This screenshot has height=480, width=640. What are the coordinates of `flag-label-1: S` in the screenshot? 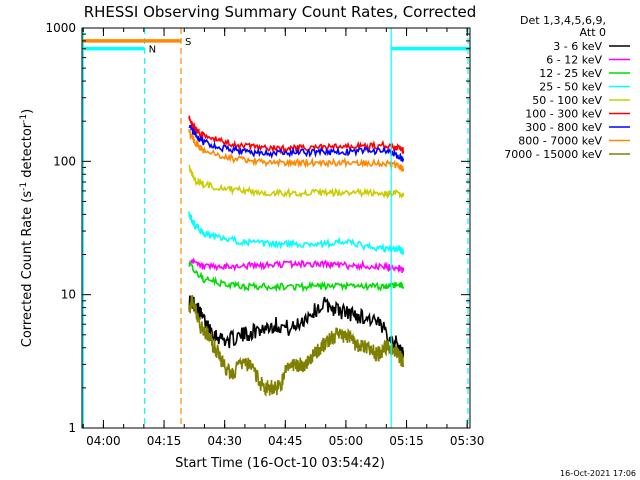 It's located at (188, 42).